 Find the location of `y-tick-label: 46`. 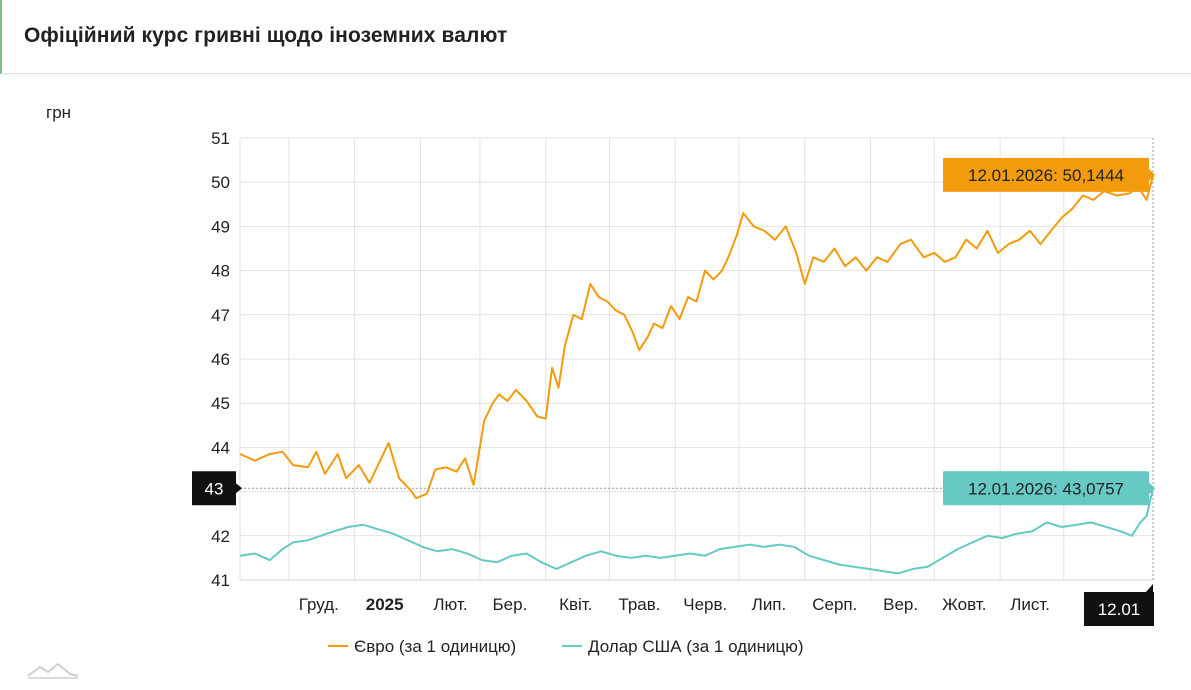

y-tick-label: 46 is located at coordinates (220, 359).